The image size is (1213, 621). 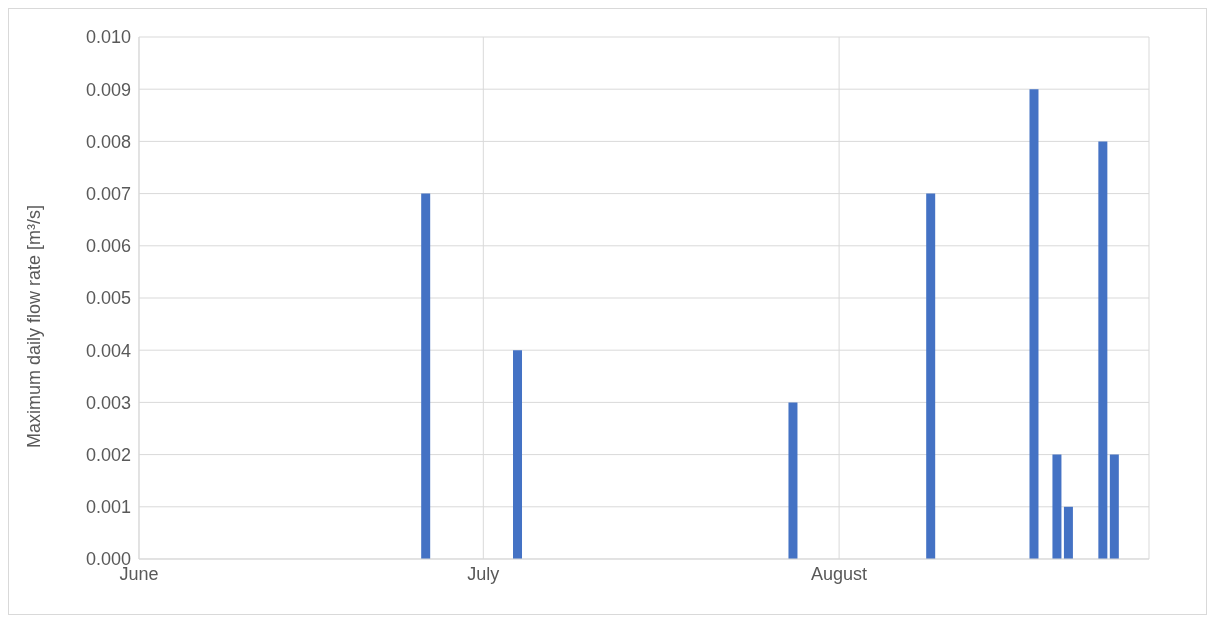 I want to click on y-tick-label: 0.010, so click(x=108, y=37).